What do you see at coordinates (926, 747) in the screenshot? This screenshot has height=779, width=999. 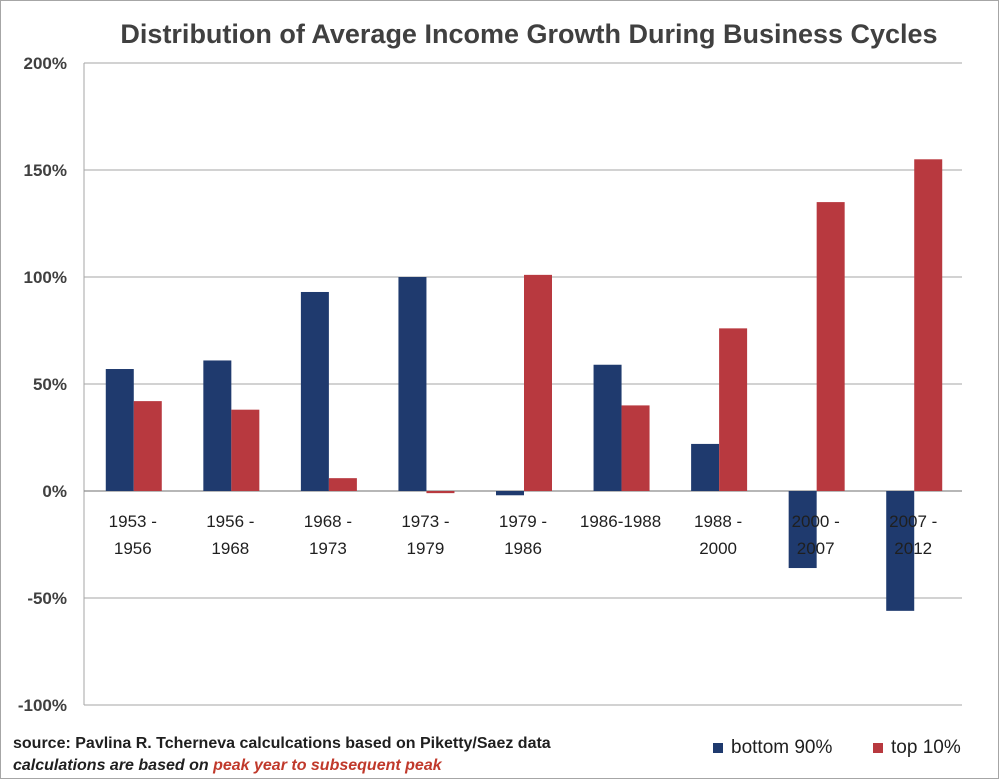 I see `legend-label-top-10: top 10%` at bounding box center [926, 747].